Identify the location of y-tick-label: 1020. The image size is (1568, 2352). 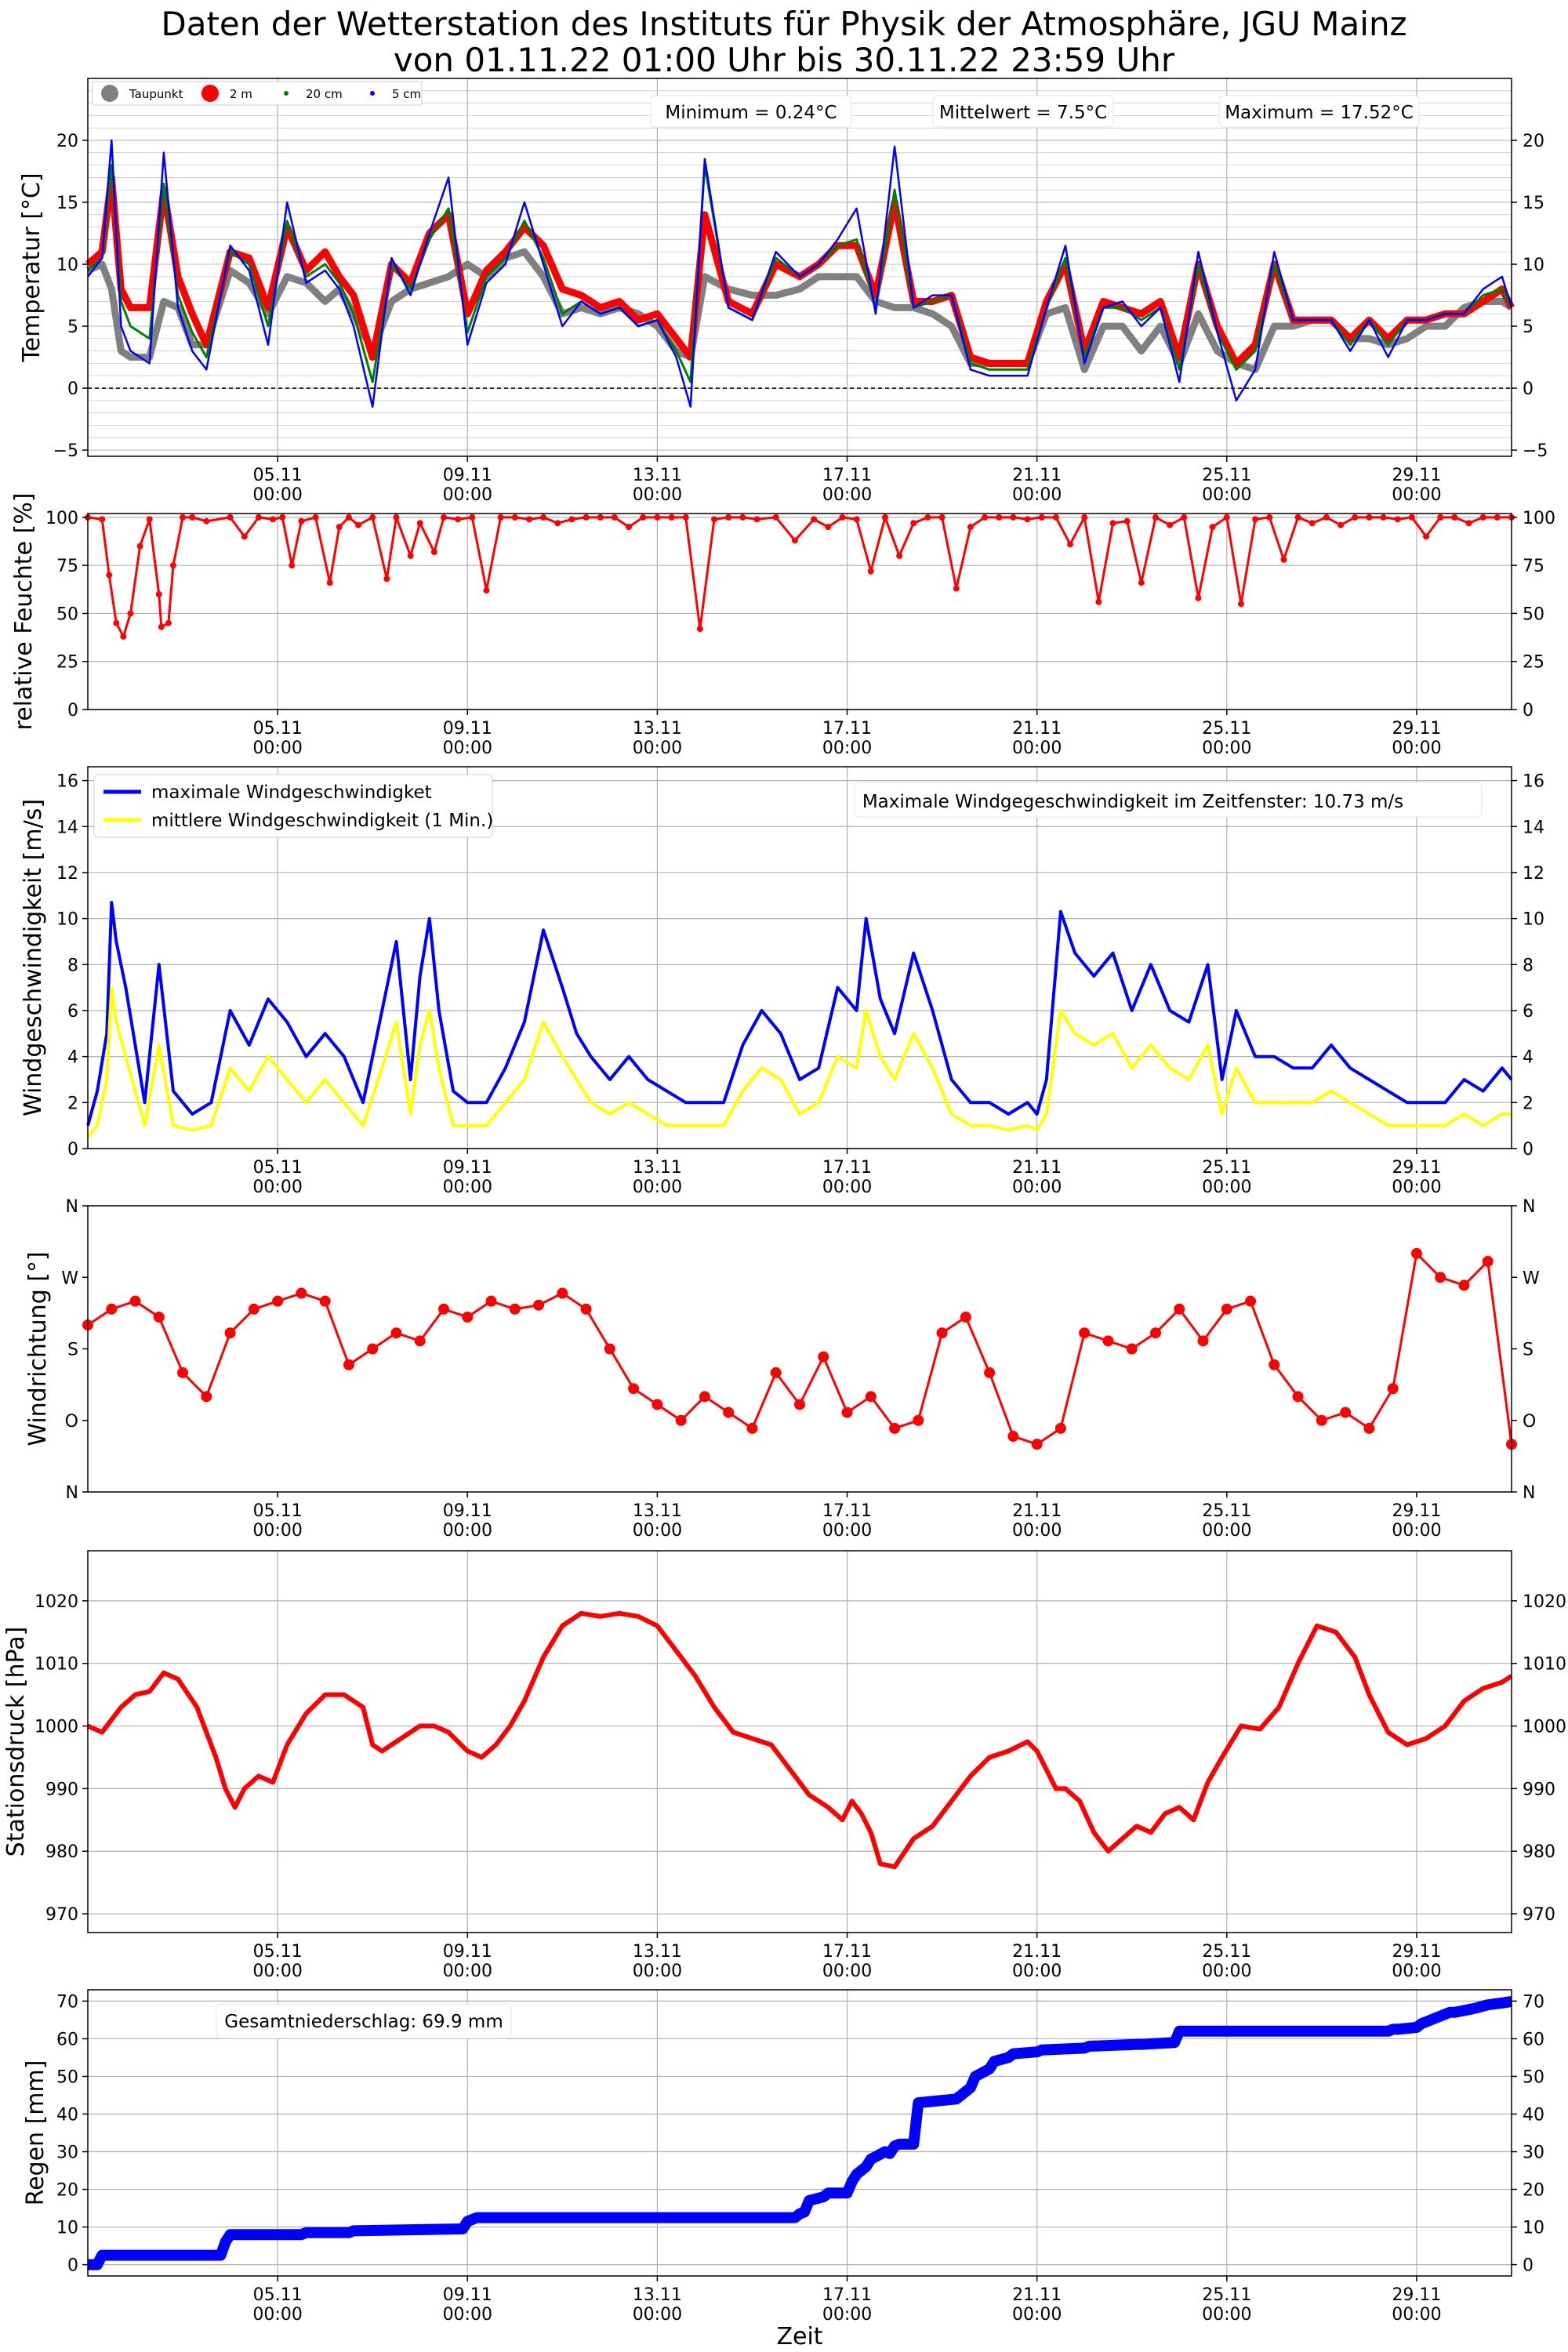
(1544, 1602).